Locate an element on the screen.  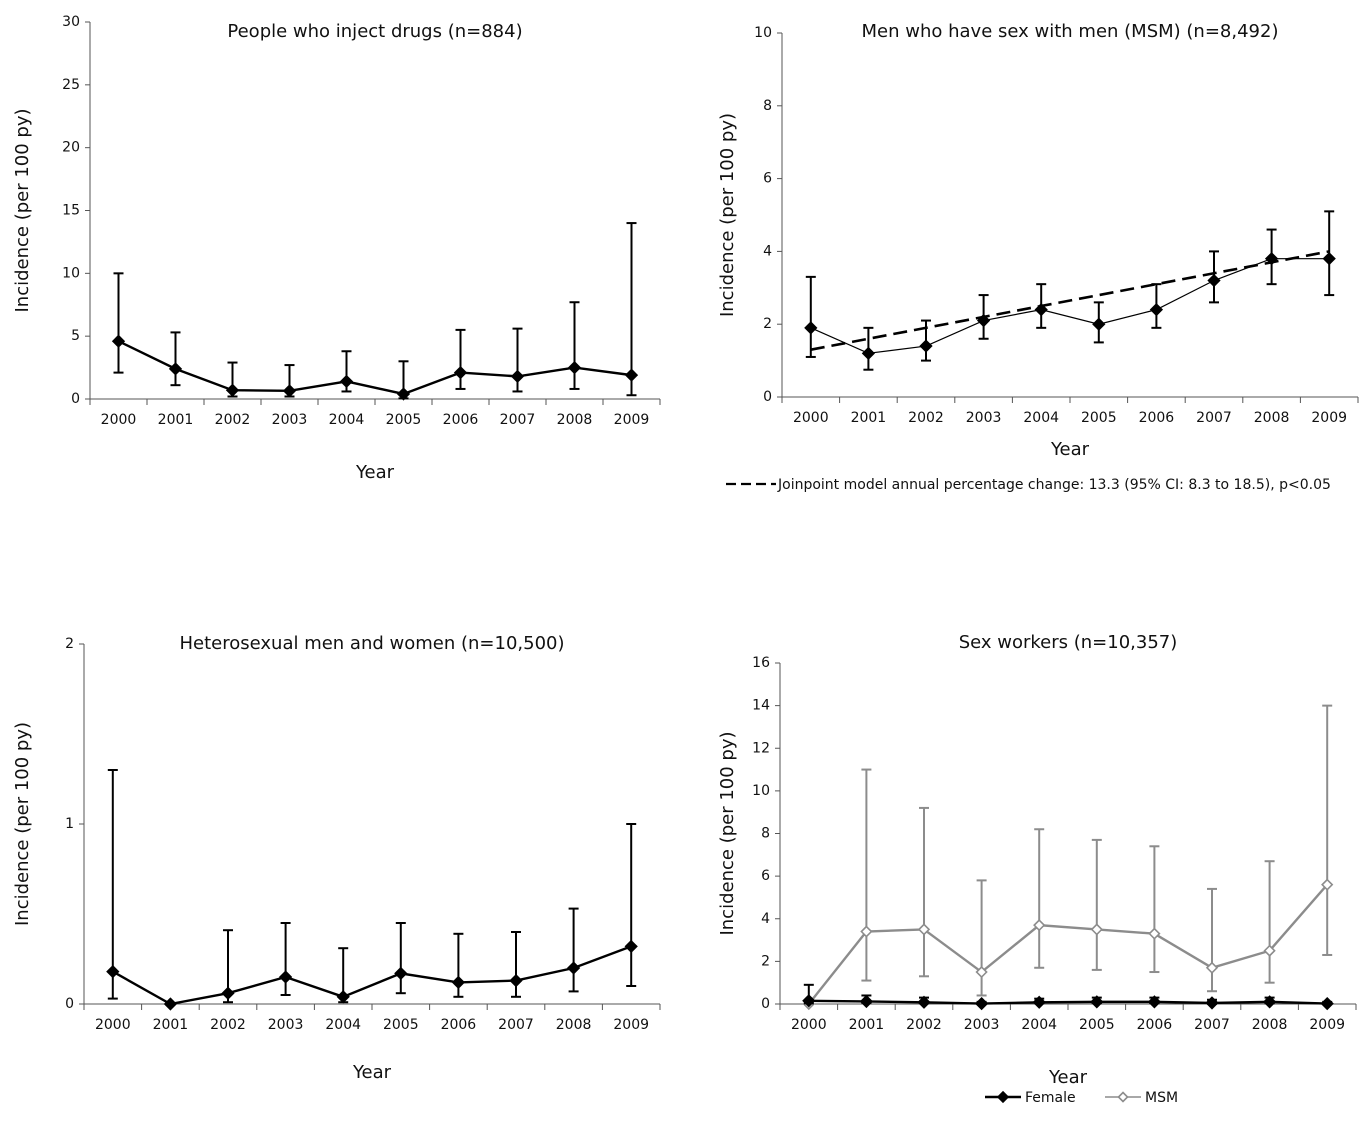
chart-title: Sex workers (n=10,357) is located at coordinates (1068, 642).